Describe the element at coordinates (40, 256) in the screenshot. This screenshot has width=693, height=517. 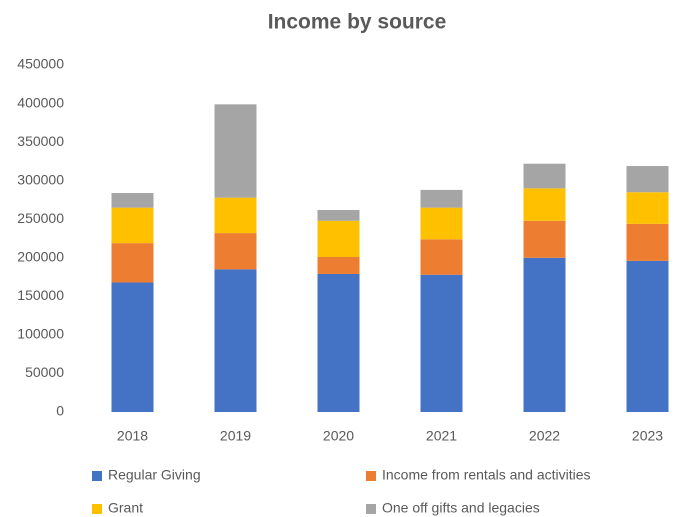
I see `y-tick-label: 200000` at that location.